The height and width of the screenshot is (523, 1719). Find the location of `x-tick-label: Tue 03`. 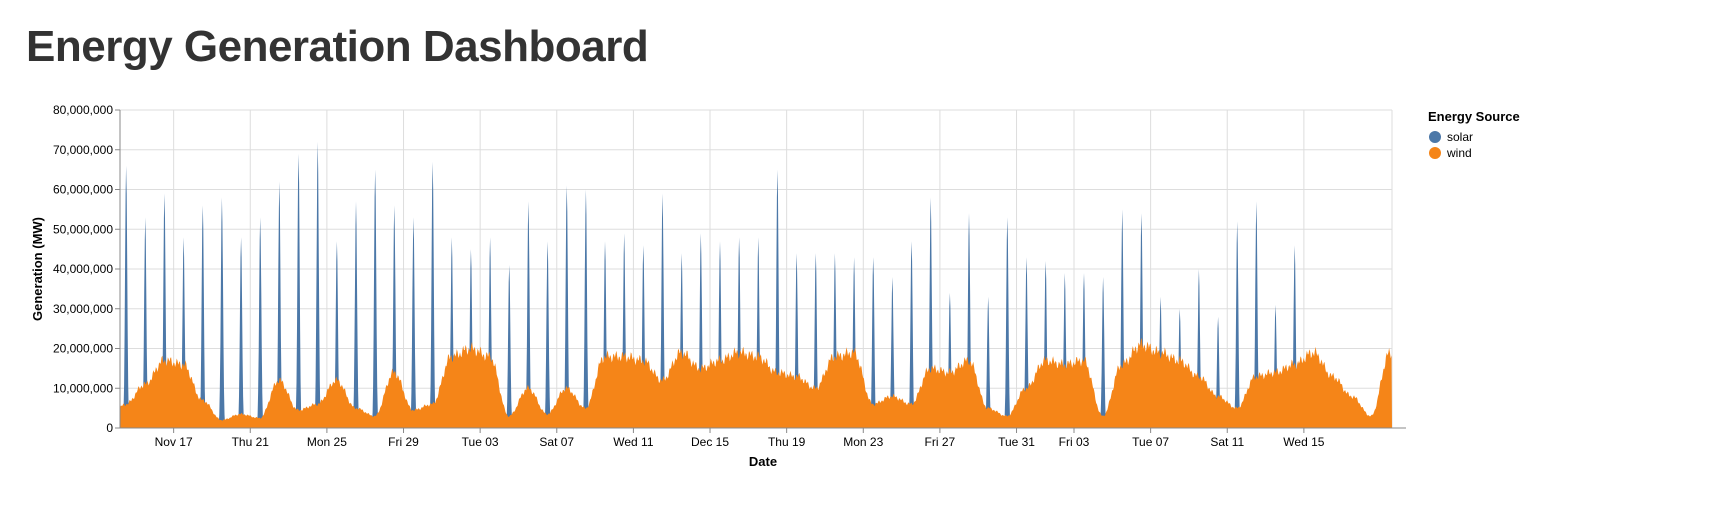

x-tick-label: Tue 03 is located at coordinates (480, 442).